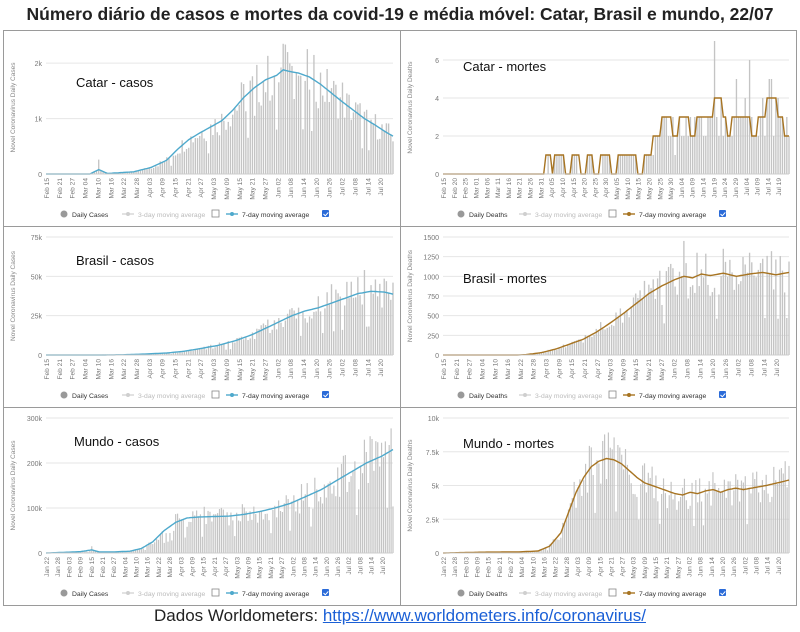 The width and height of the screenshot is (800, 632). Describe the element at coordinates (578, 567) in the screenshot. I see `x-tick-label: Apr 03` at that location.